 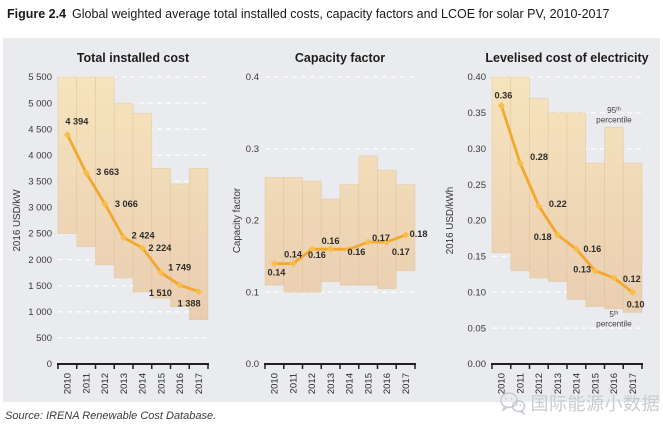 I want to click on value-label: 0.13, so click(x=582, y=270).